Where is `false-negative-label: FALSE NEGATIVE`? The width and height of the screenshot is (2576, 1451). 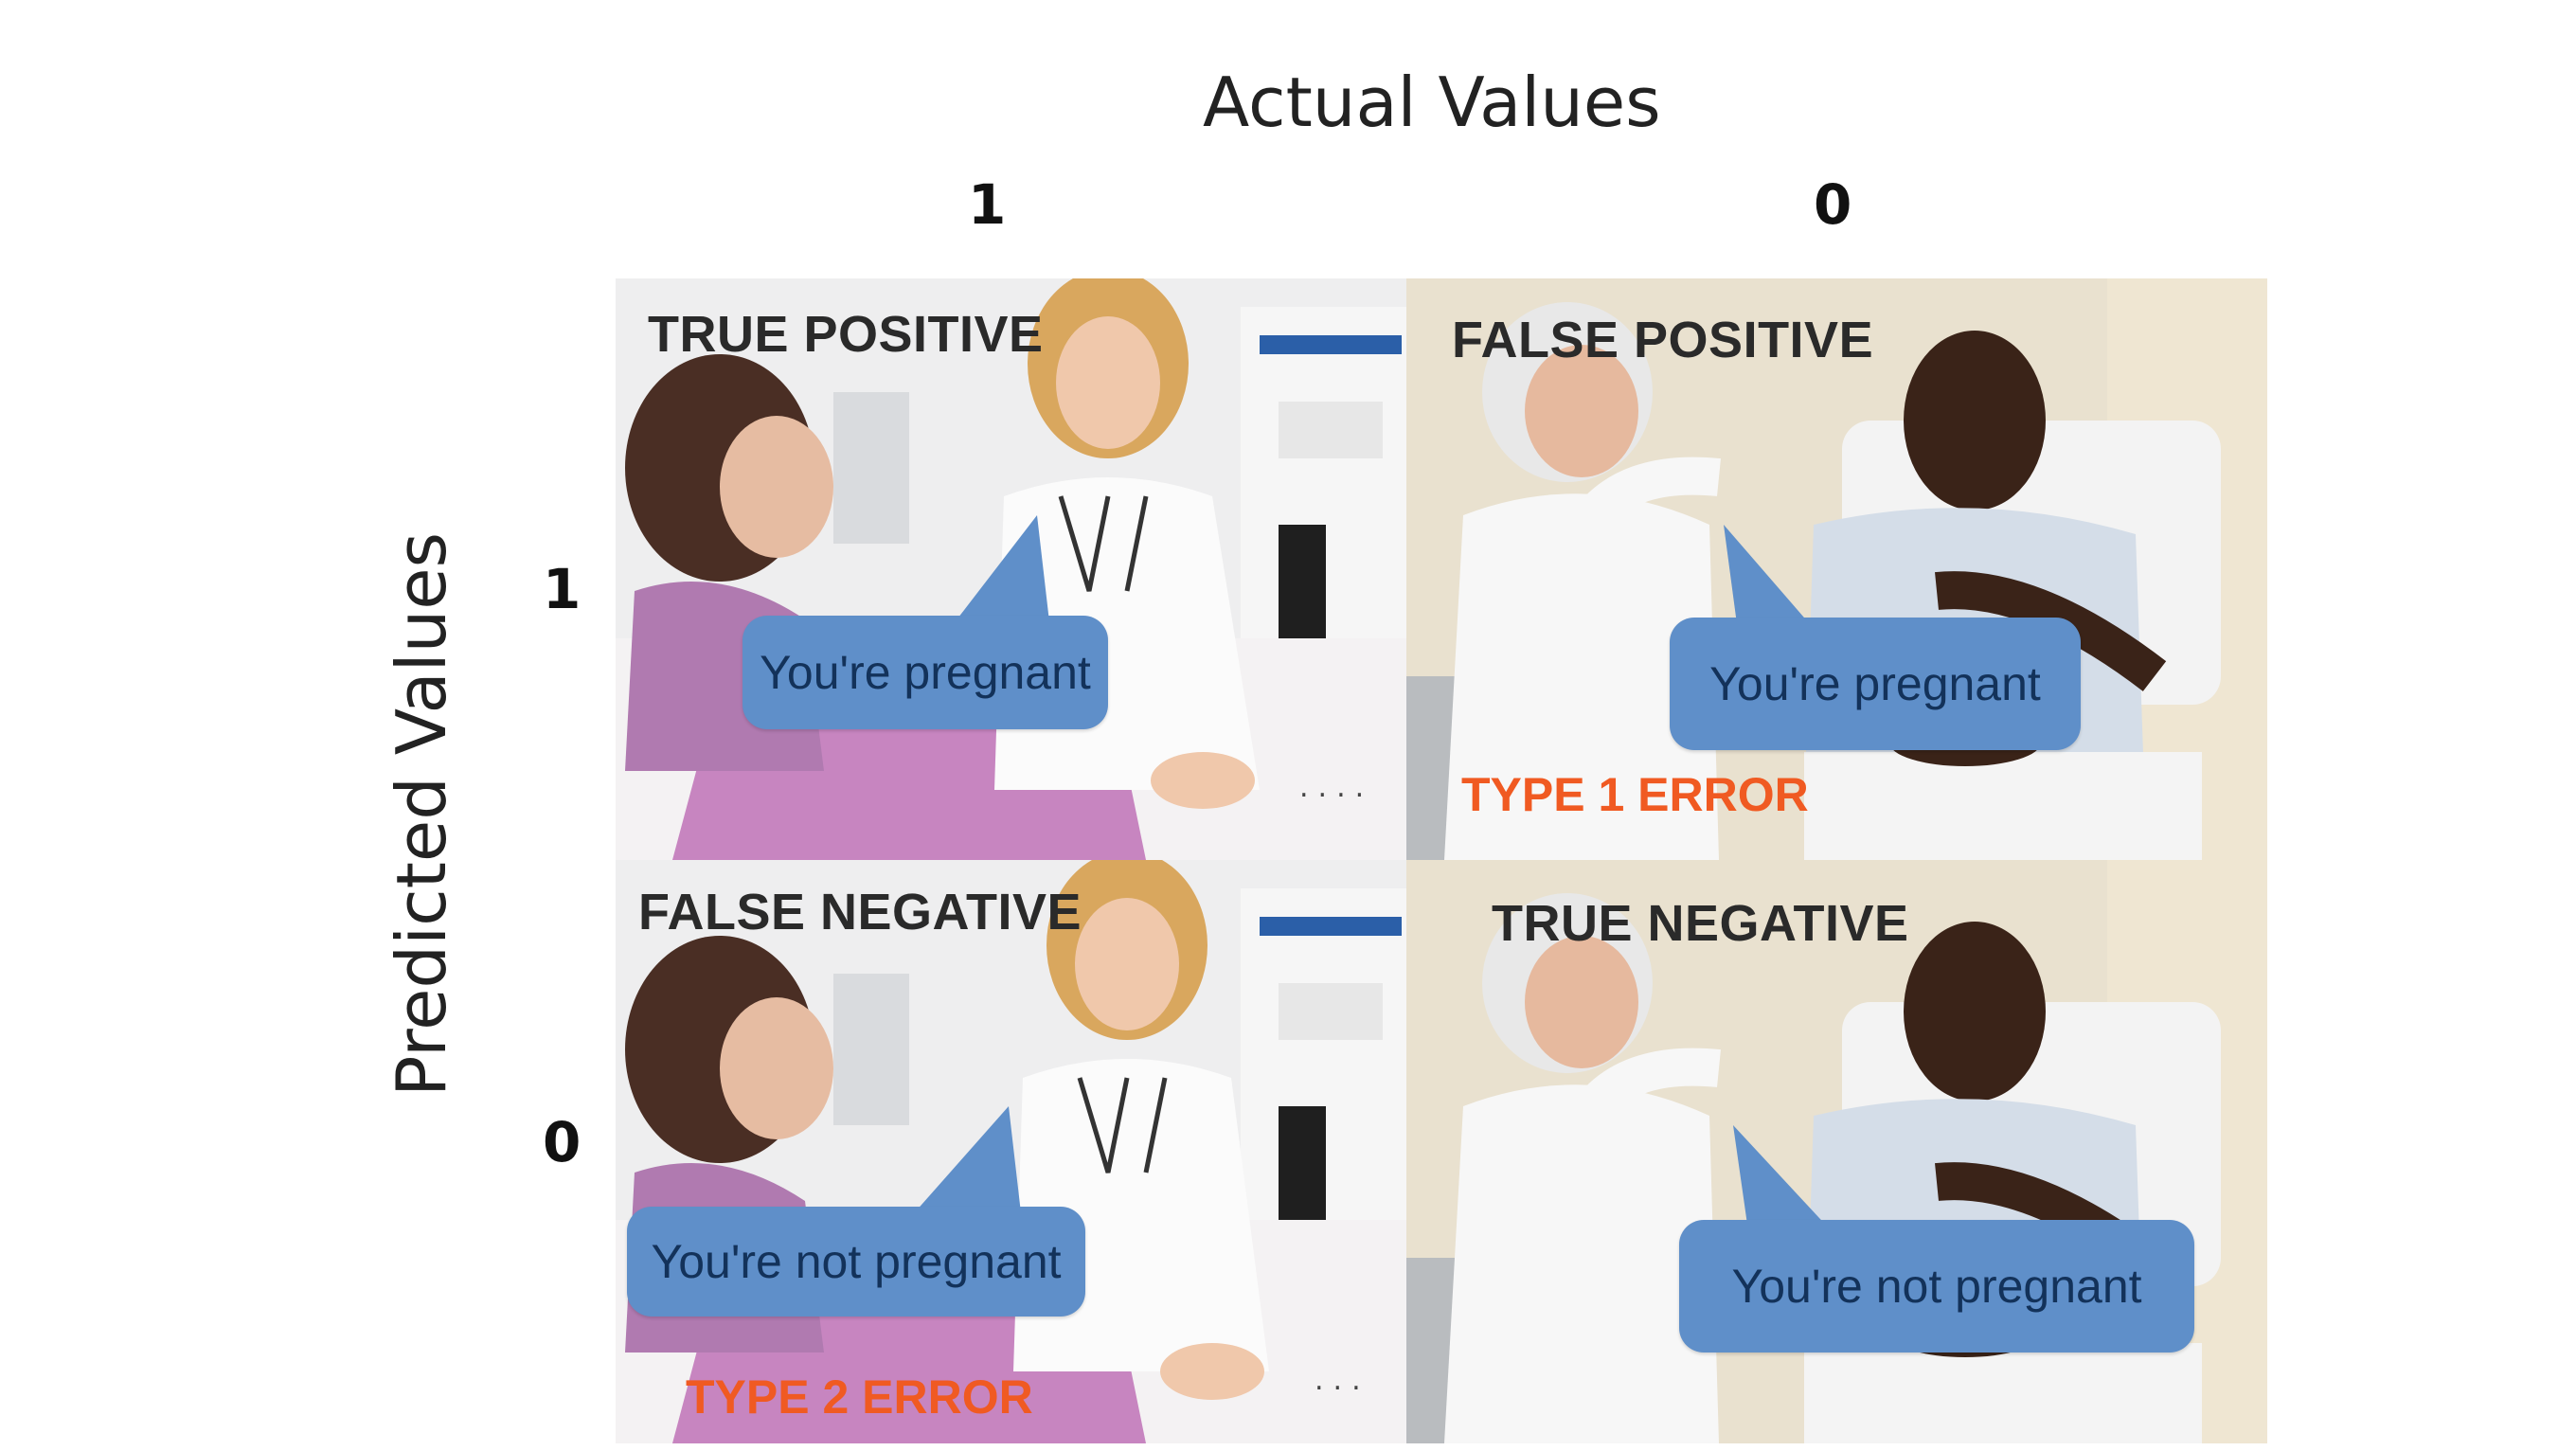
false-negative-label: FALSE NEGATIVE is located at coordinates (860, 912).